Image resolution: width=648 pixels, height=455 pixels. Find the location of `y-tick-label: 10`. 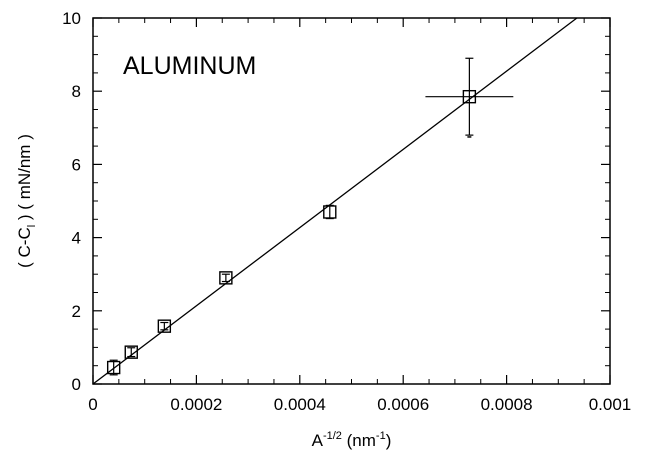

y-tick-label: 10 is located at coordinates (71, 18).